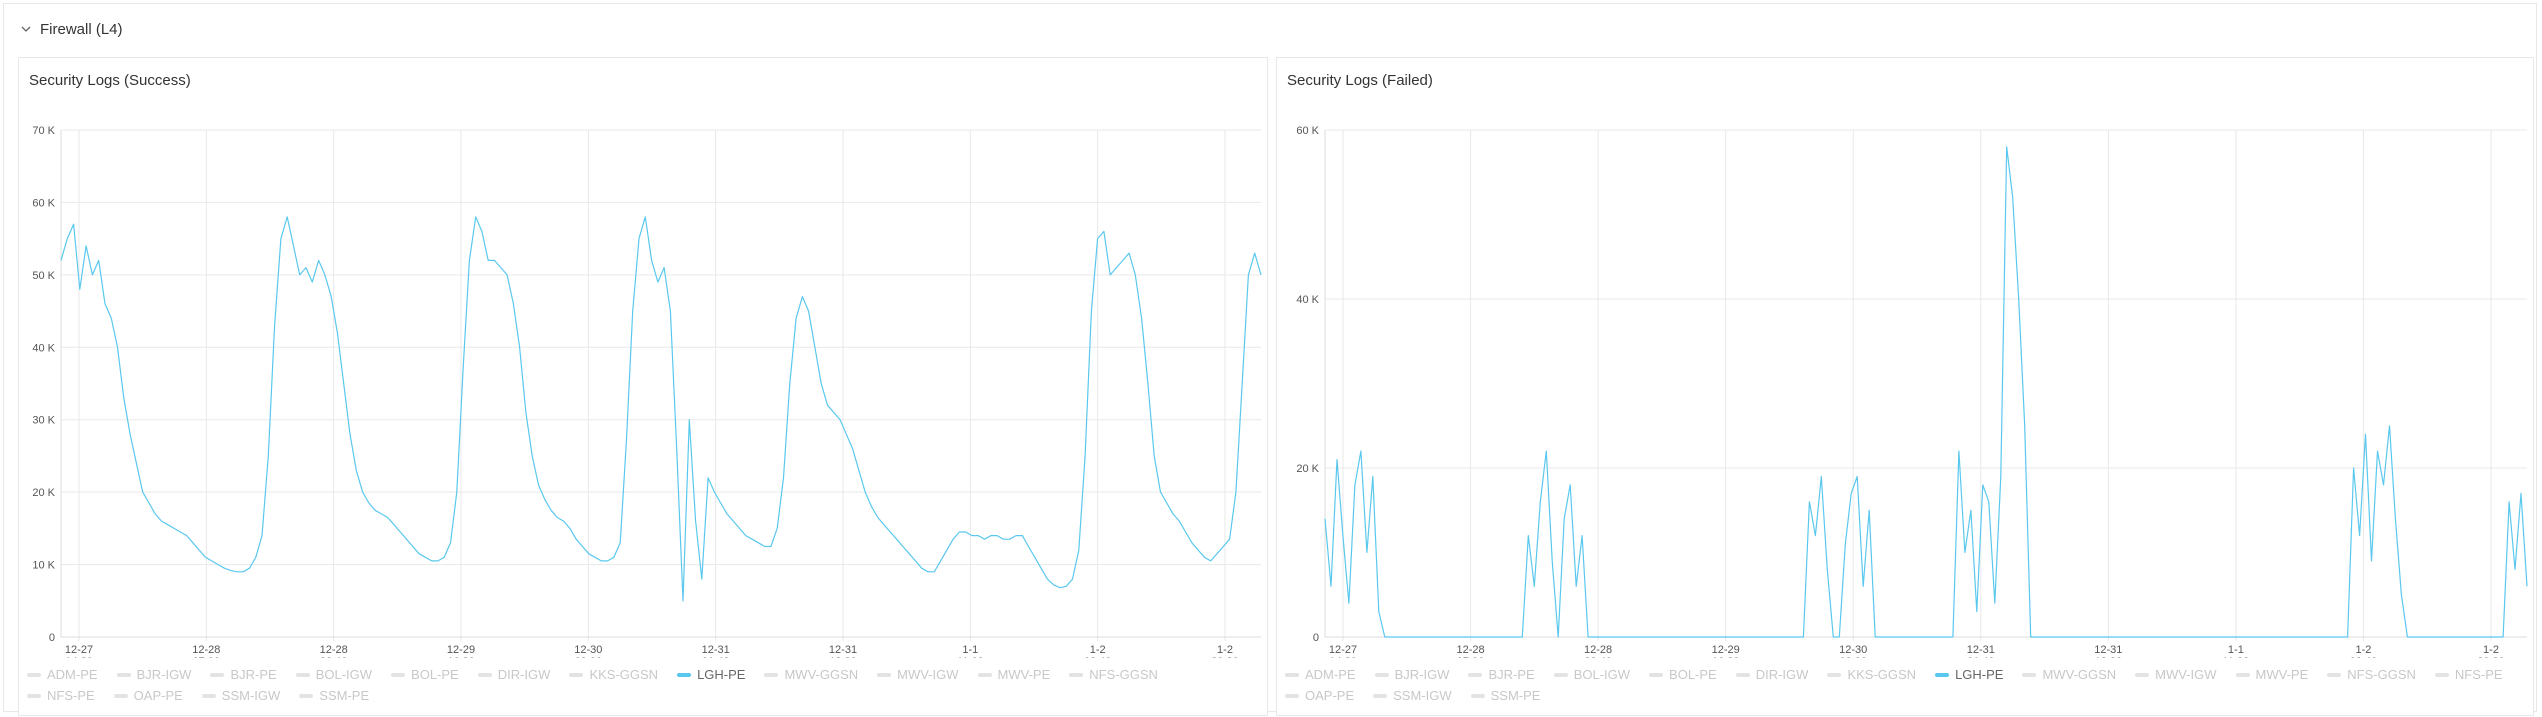 The image size is (2542, 717). I want to click on legend-label: OAP-PE, so click(1330, 695).